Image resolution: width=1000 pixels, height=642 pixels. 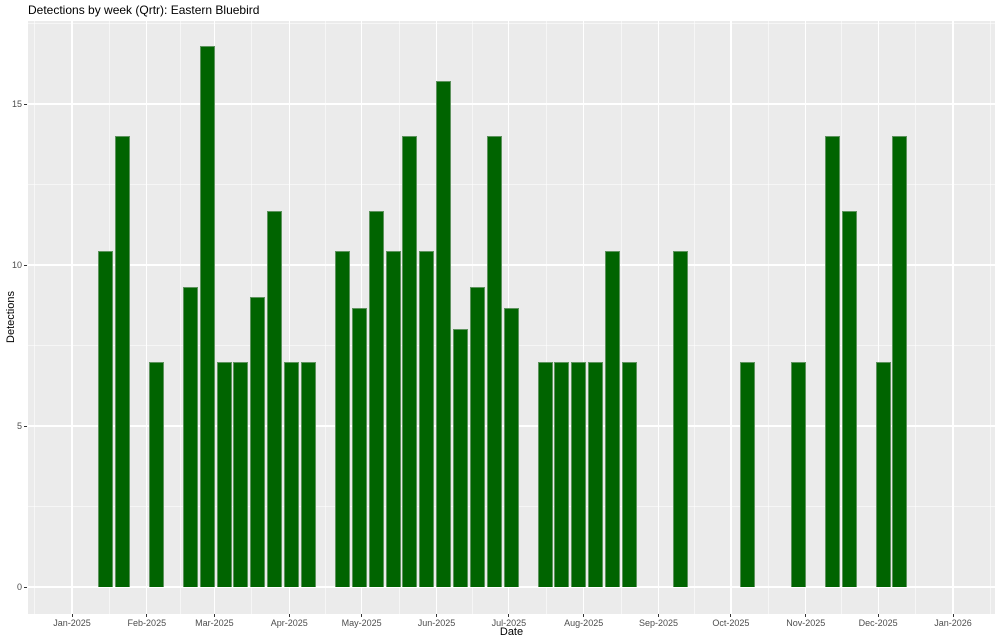 What do you see at coordinates (658, 623) in the screenshot?
I see `x-tick-label: Sep-2025` at bounding box center [658, 623].